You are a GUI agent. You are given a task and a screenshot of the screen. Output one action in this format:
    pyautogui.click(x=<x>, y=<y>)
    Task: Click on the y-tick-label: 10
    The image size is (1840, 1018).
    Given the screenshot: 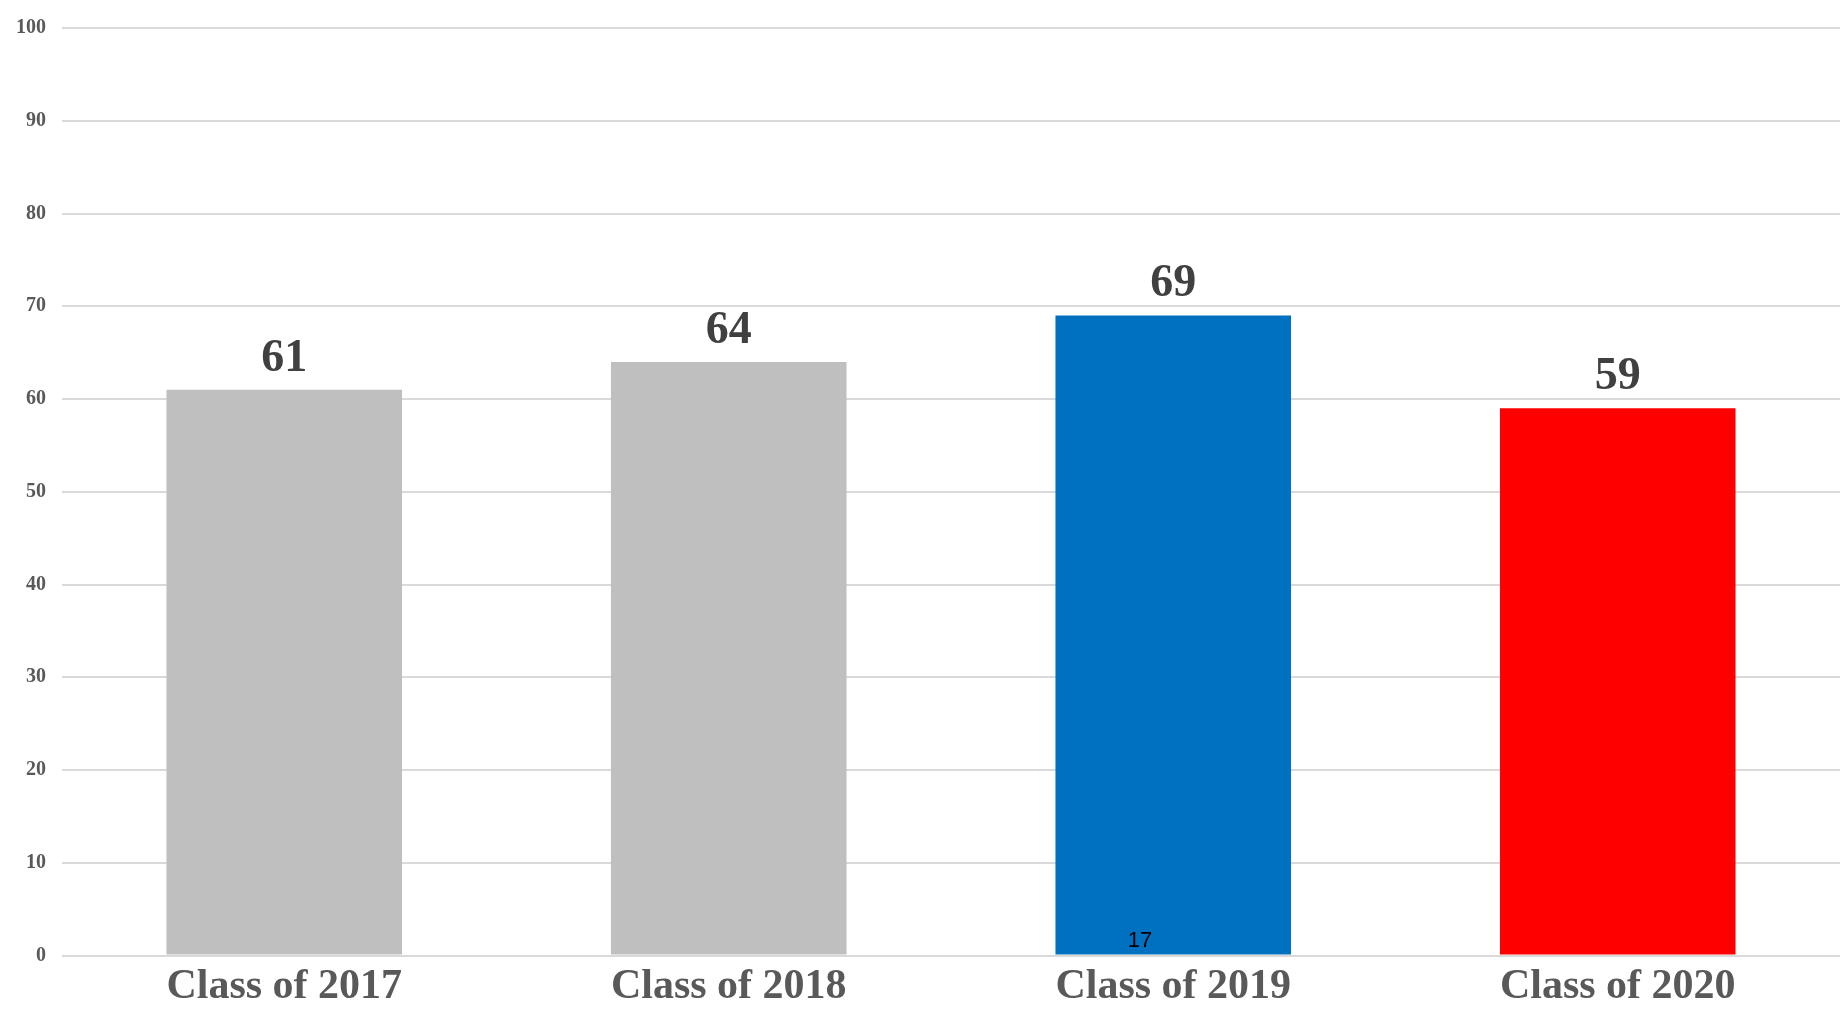 What is the action you would take?
    pyautogui.click(x=36, y=861)
    